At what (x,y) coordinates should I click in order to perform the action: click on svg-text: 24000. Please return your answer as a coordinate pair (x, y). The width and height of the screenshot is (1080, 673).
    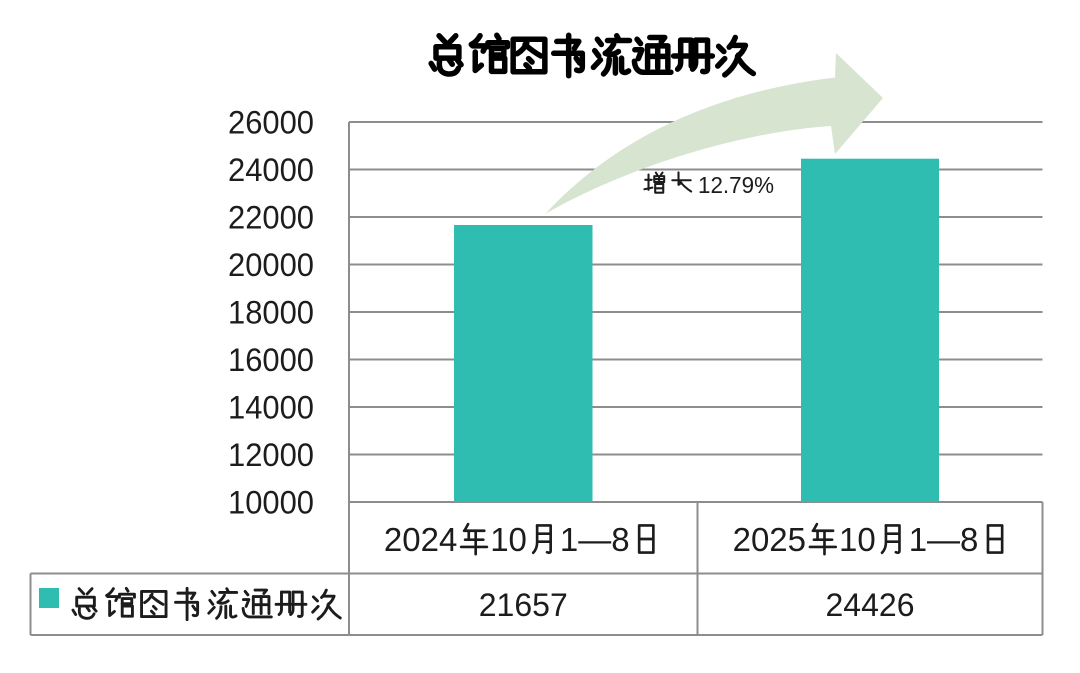
    Looking at the image, I should click on (271, 170).